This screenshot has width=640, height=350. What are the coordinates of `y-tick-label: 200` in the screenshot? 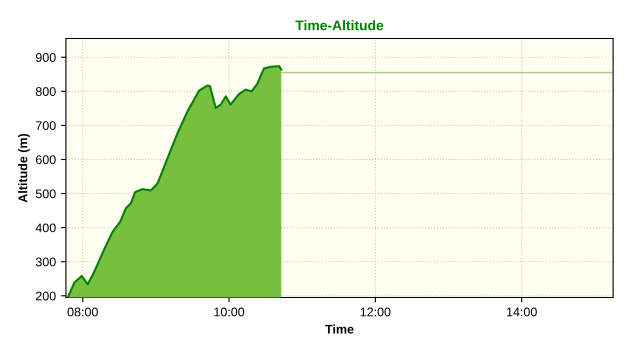 It's located at (46, 296).